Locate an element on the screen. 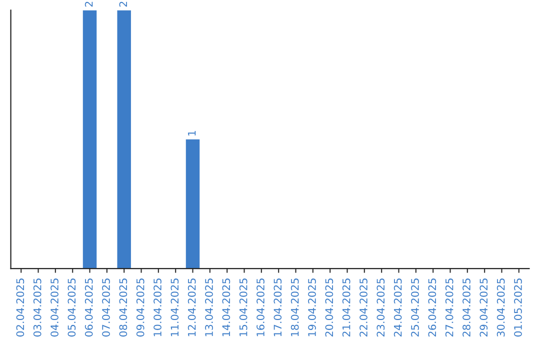 The image size is (540, 340). x-tick-label: 04.04.2025 is located at coordinates (54, 307).